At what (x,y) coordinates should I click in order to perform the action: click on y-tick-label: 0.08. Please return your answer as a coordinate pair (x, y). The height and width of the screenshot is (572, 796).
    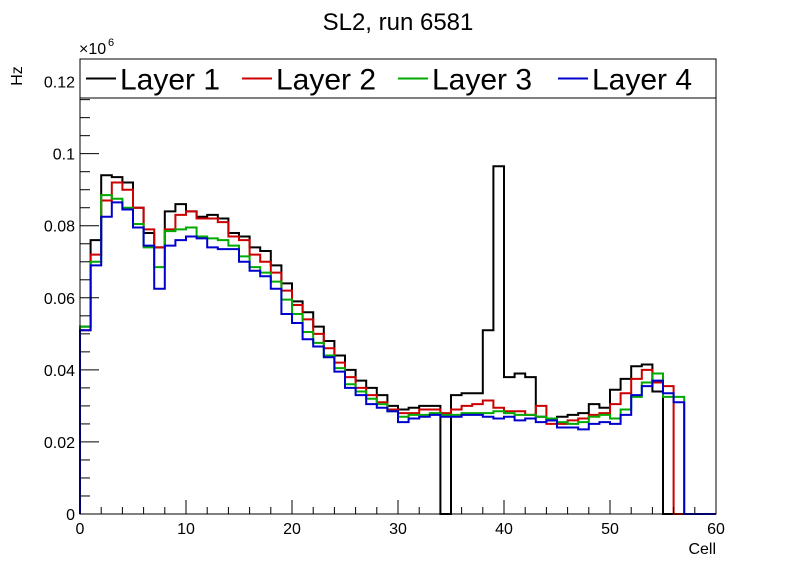
    Looking at the image, I should click on (59, 227).